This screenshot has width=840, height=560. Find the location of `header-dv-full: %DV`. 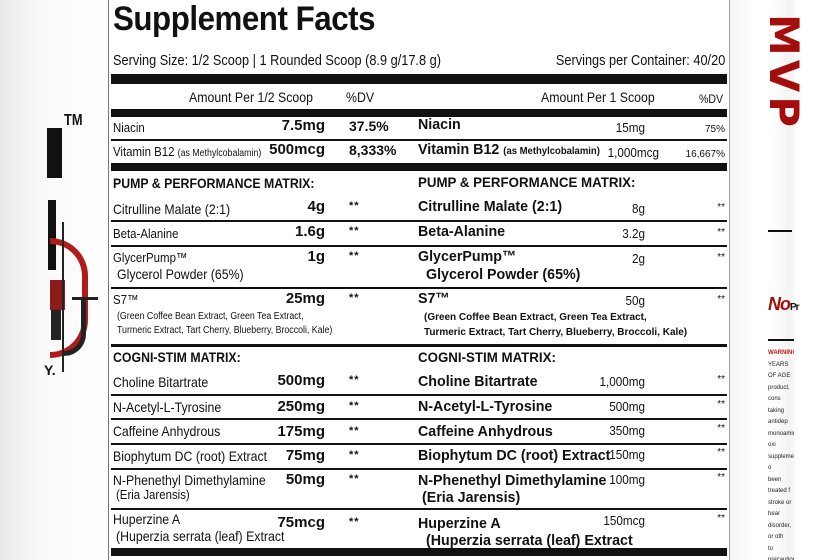

header-dv-full: %DV is located at coordinates (711, 99).